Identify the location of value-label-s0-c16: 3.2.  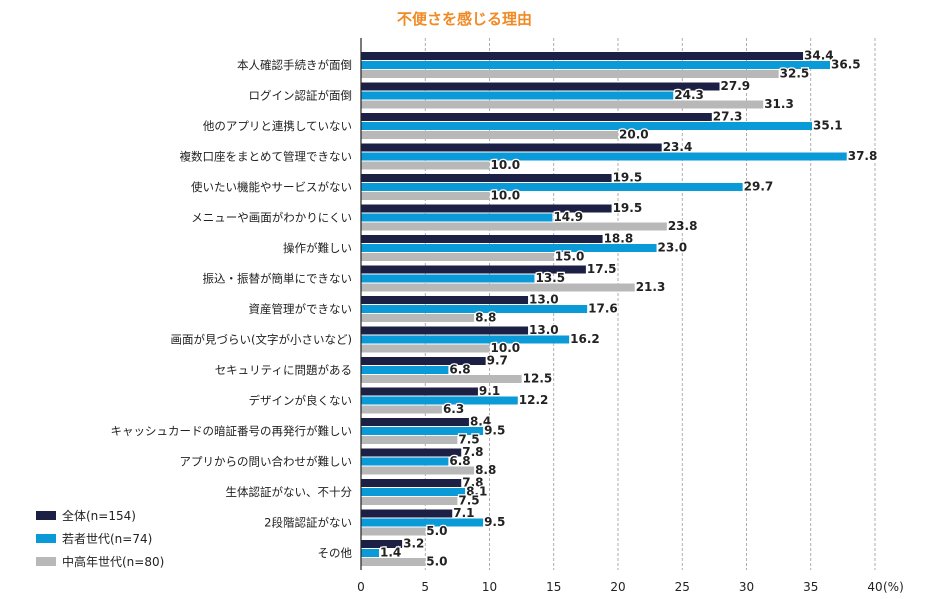
(413, 544).